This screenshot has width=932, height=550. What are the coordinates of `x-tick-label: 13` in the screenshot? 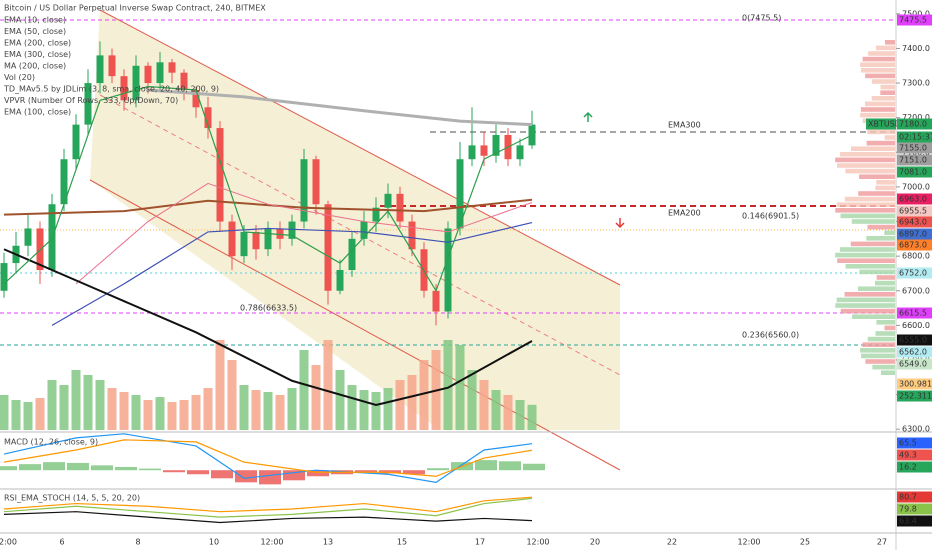 It's located at (328, 542).